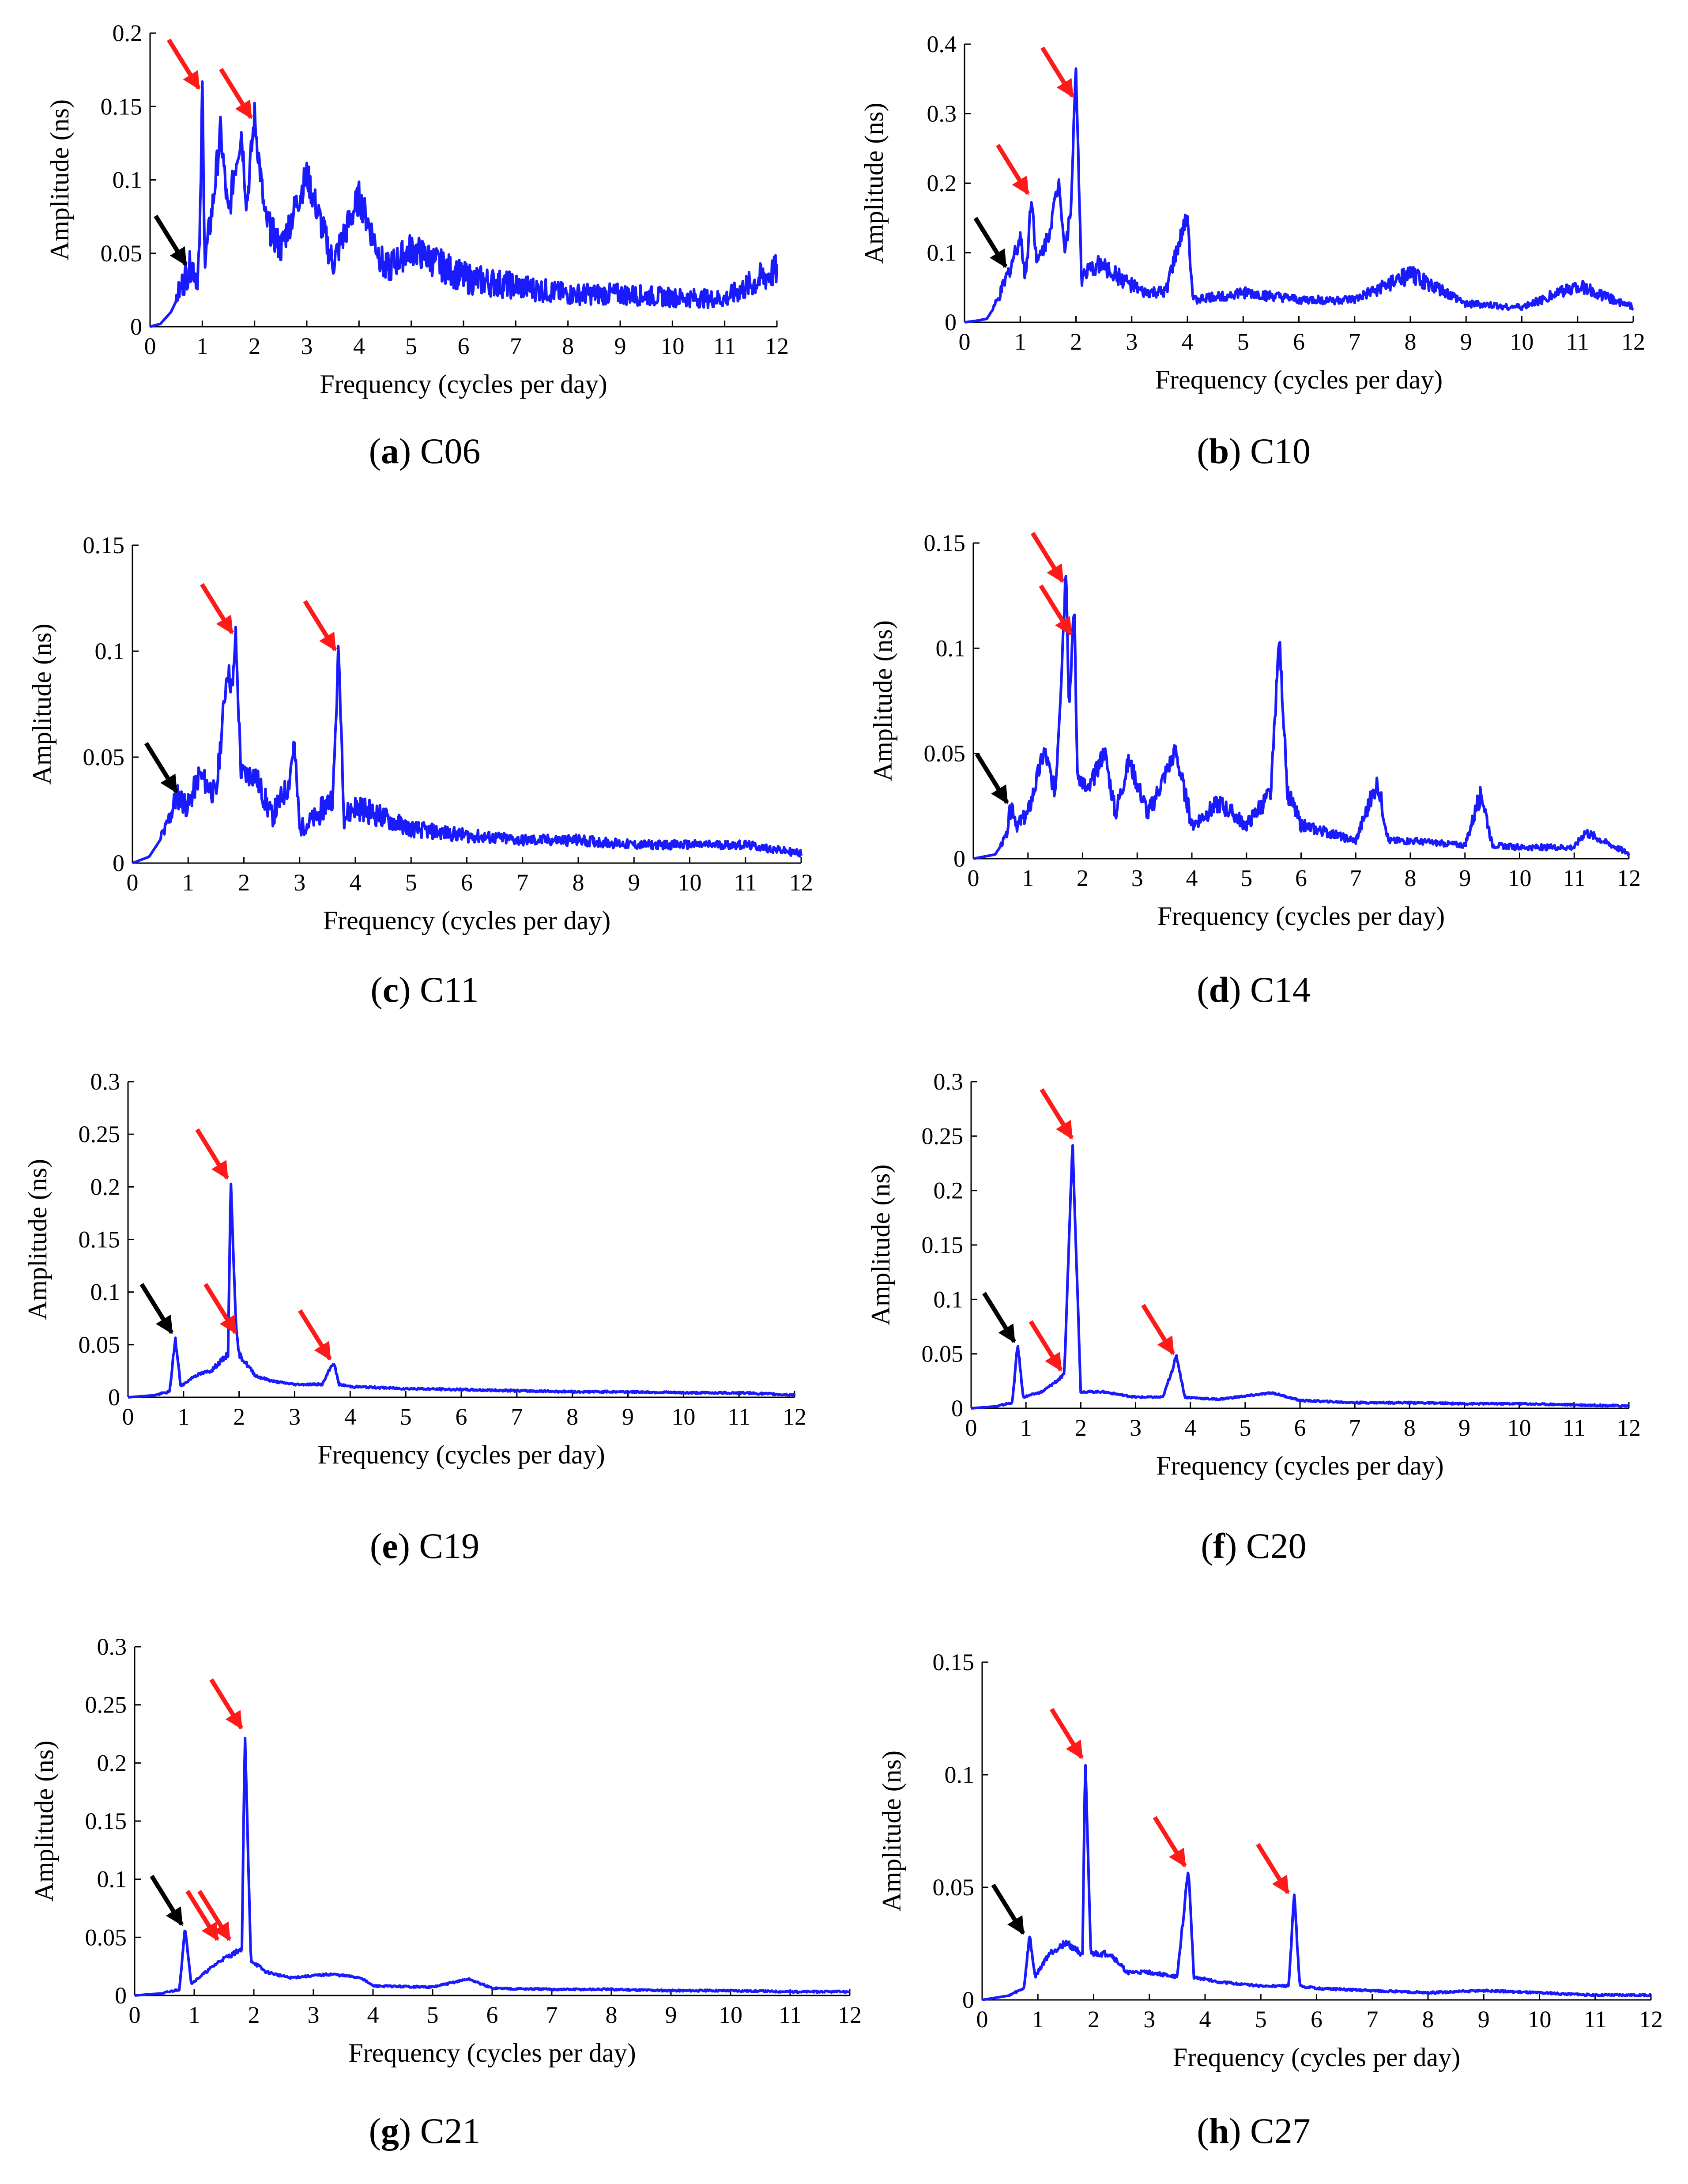  Describe the element at coordinates (883, 700) in the screenshot. I see `y-axis-label: Amplitude (ns)` at that location.